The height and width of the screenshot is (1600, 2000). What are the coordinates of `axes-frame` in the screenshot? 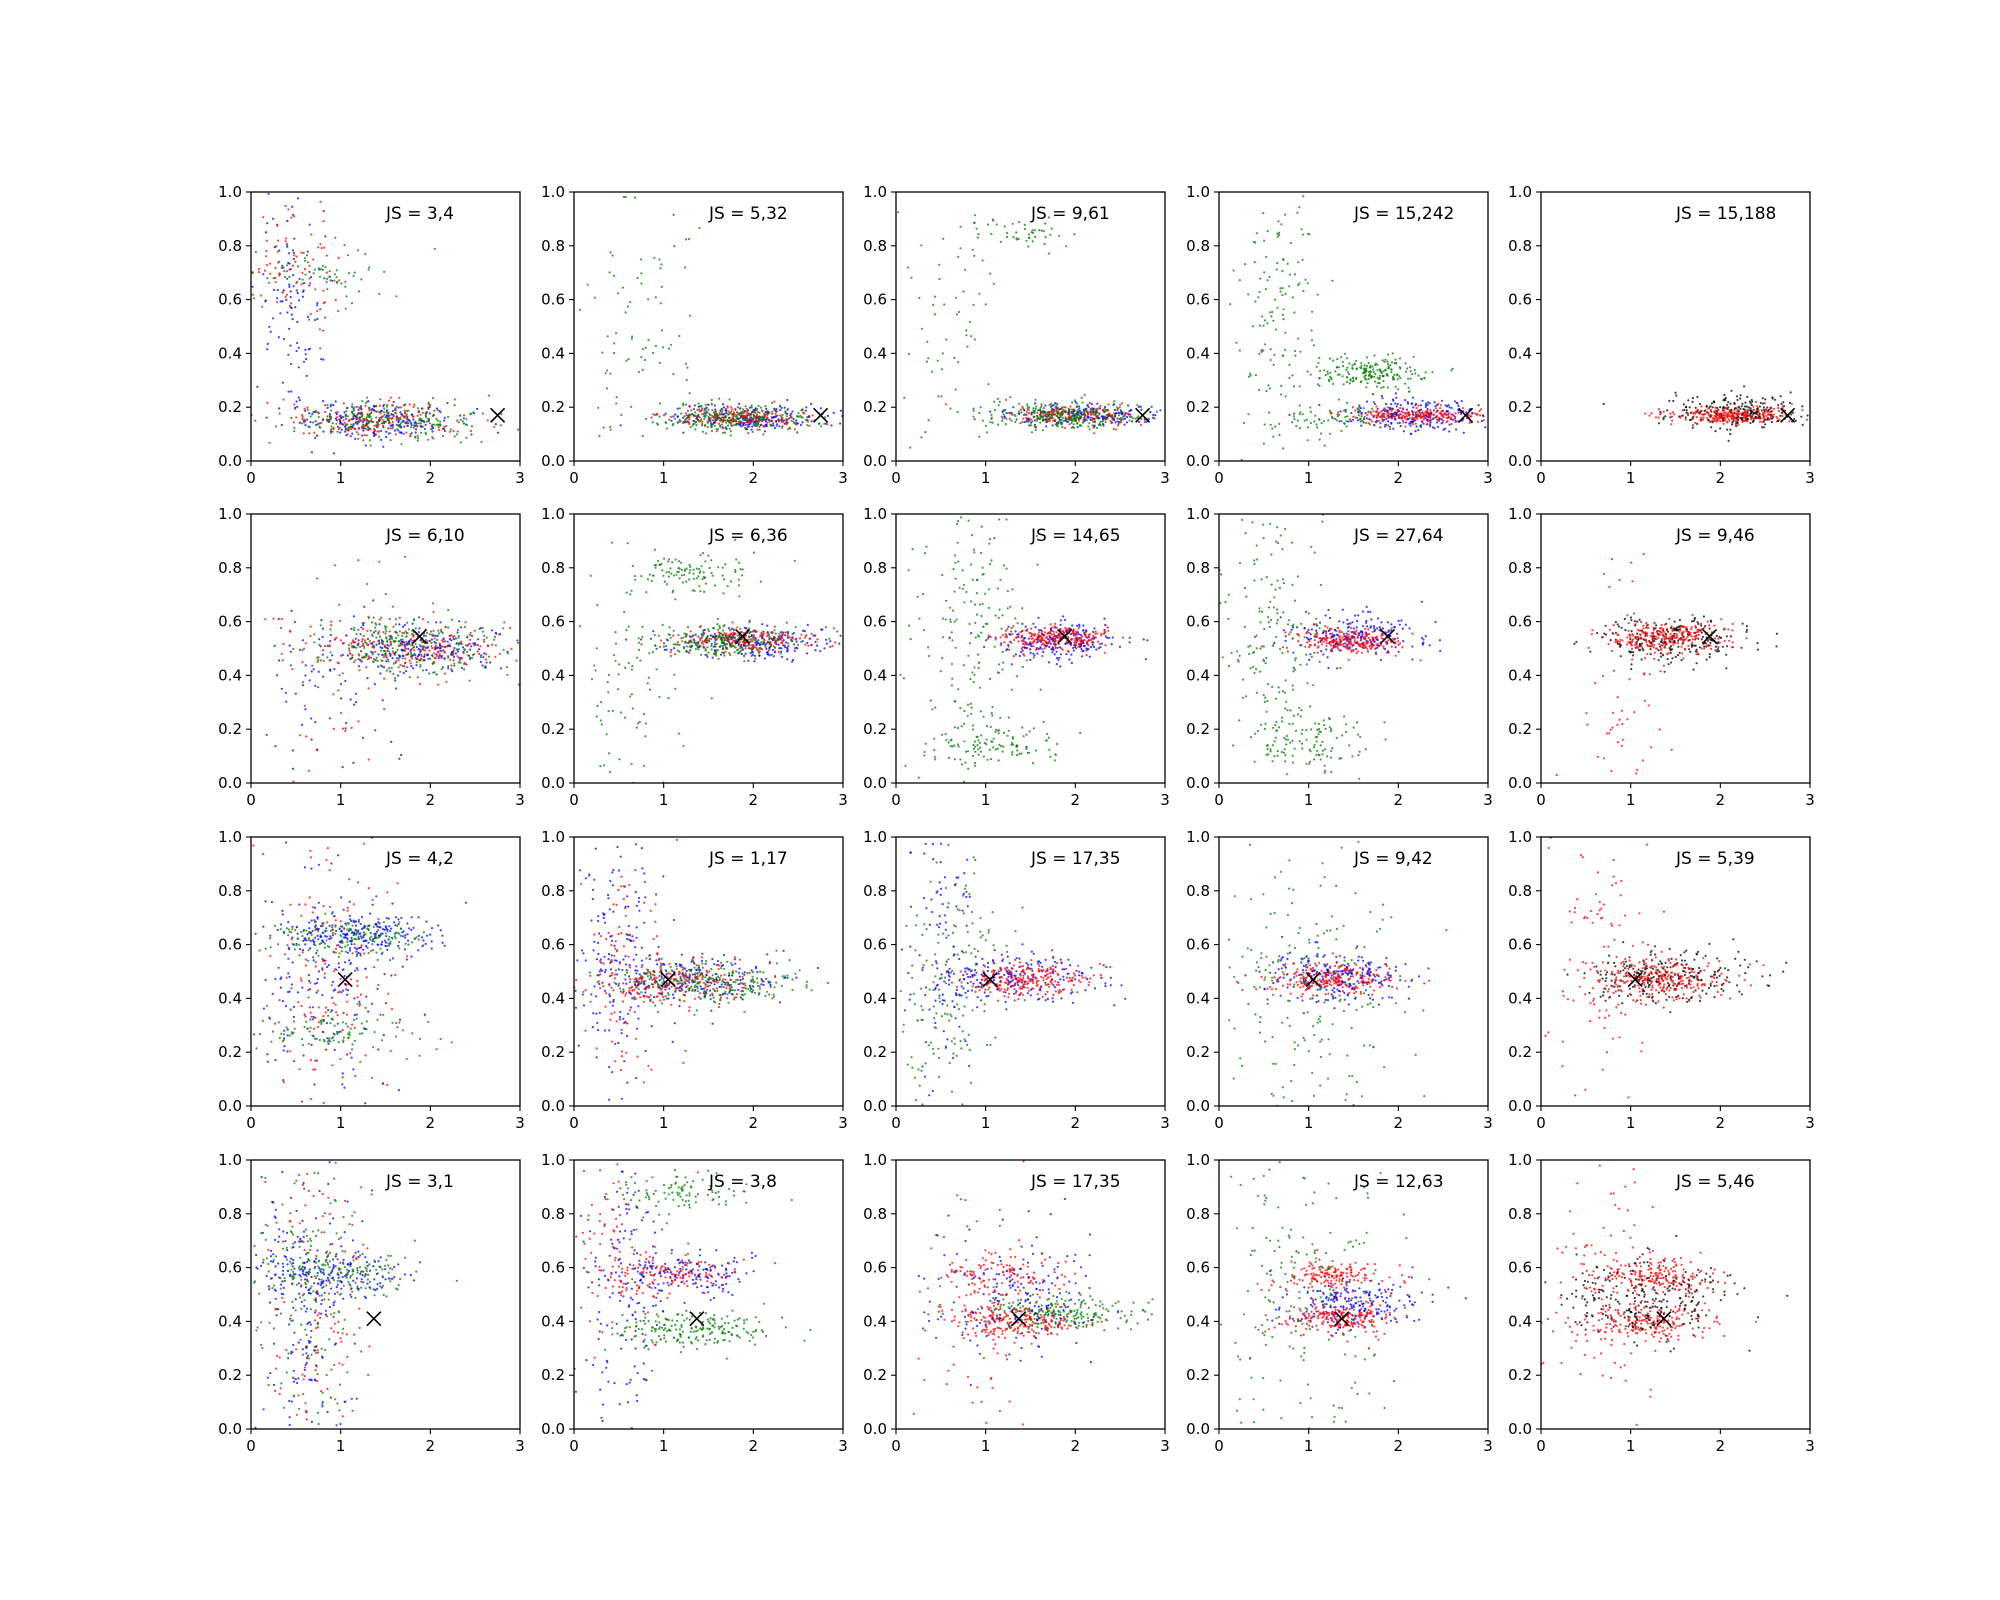 It's located at (385, 648).